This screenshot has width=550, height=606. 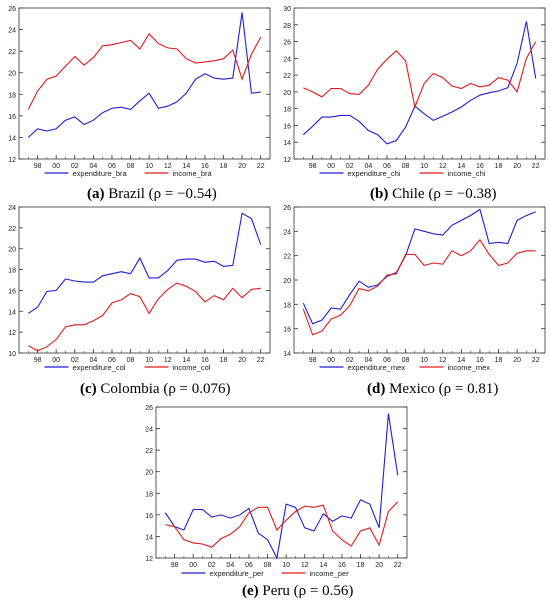 I want to click on series-line-expenditure-col, so click(x=144, y=263).